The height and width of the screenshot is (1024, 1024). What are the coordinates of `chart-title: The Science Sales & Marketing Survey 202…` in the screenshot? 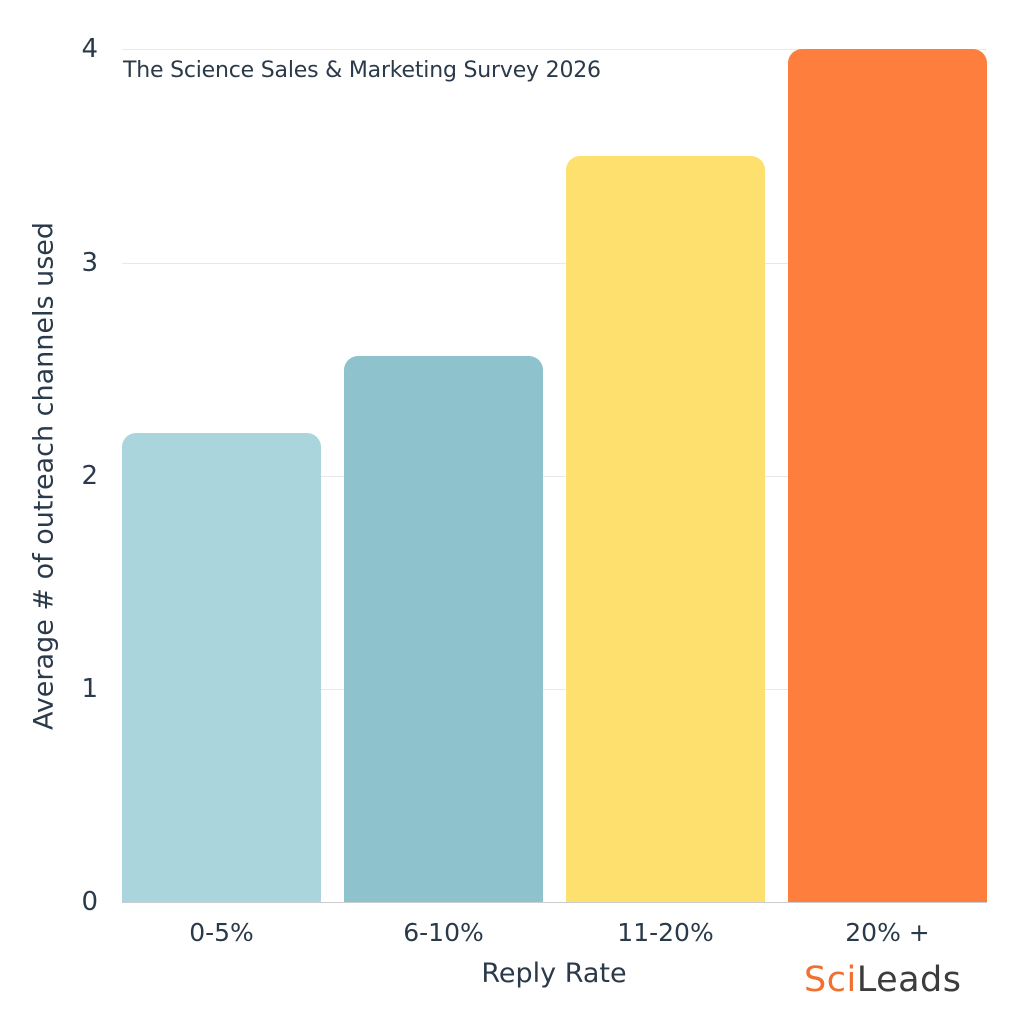 It's located at (362, 70).